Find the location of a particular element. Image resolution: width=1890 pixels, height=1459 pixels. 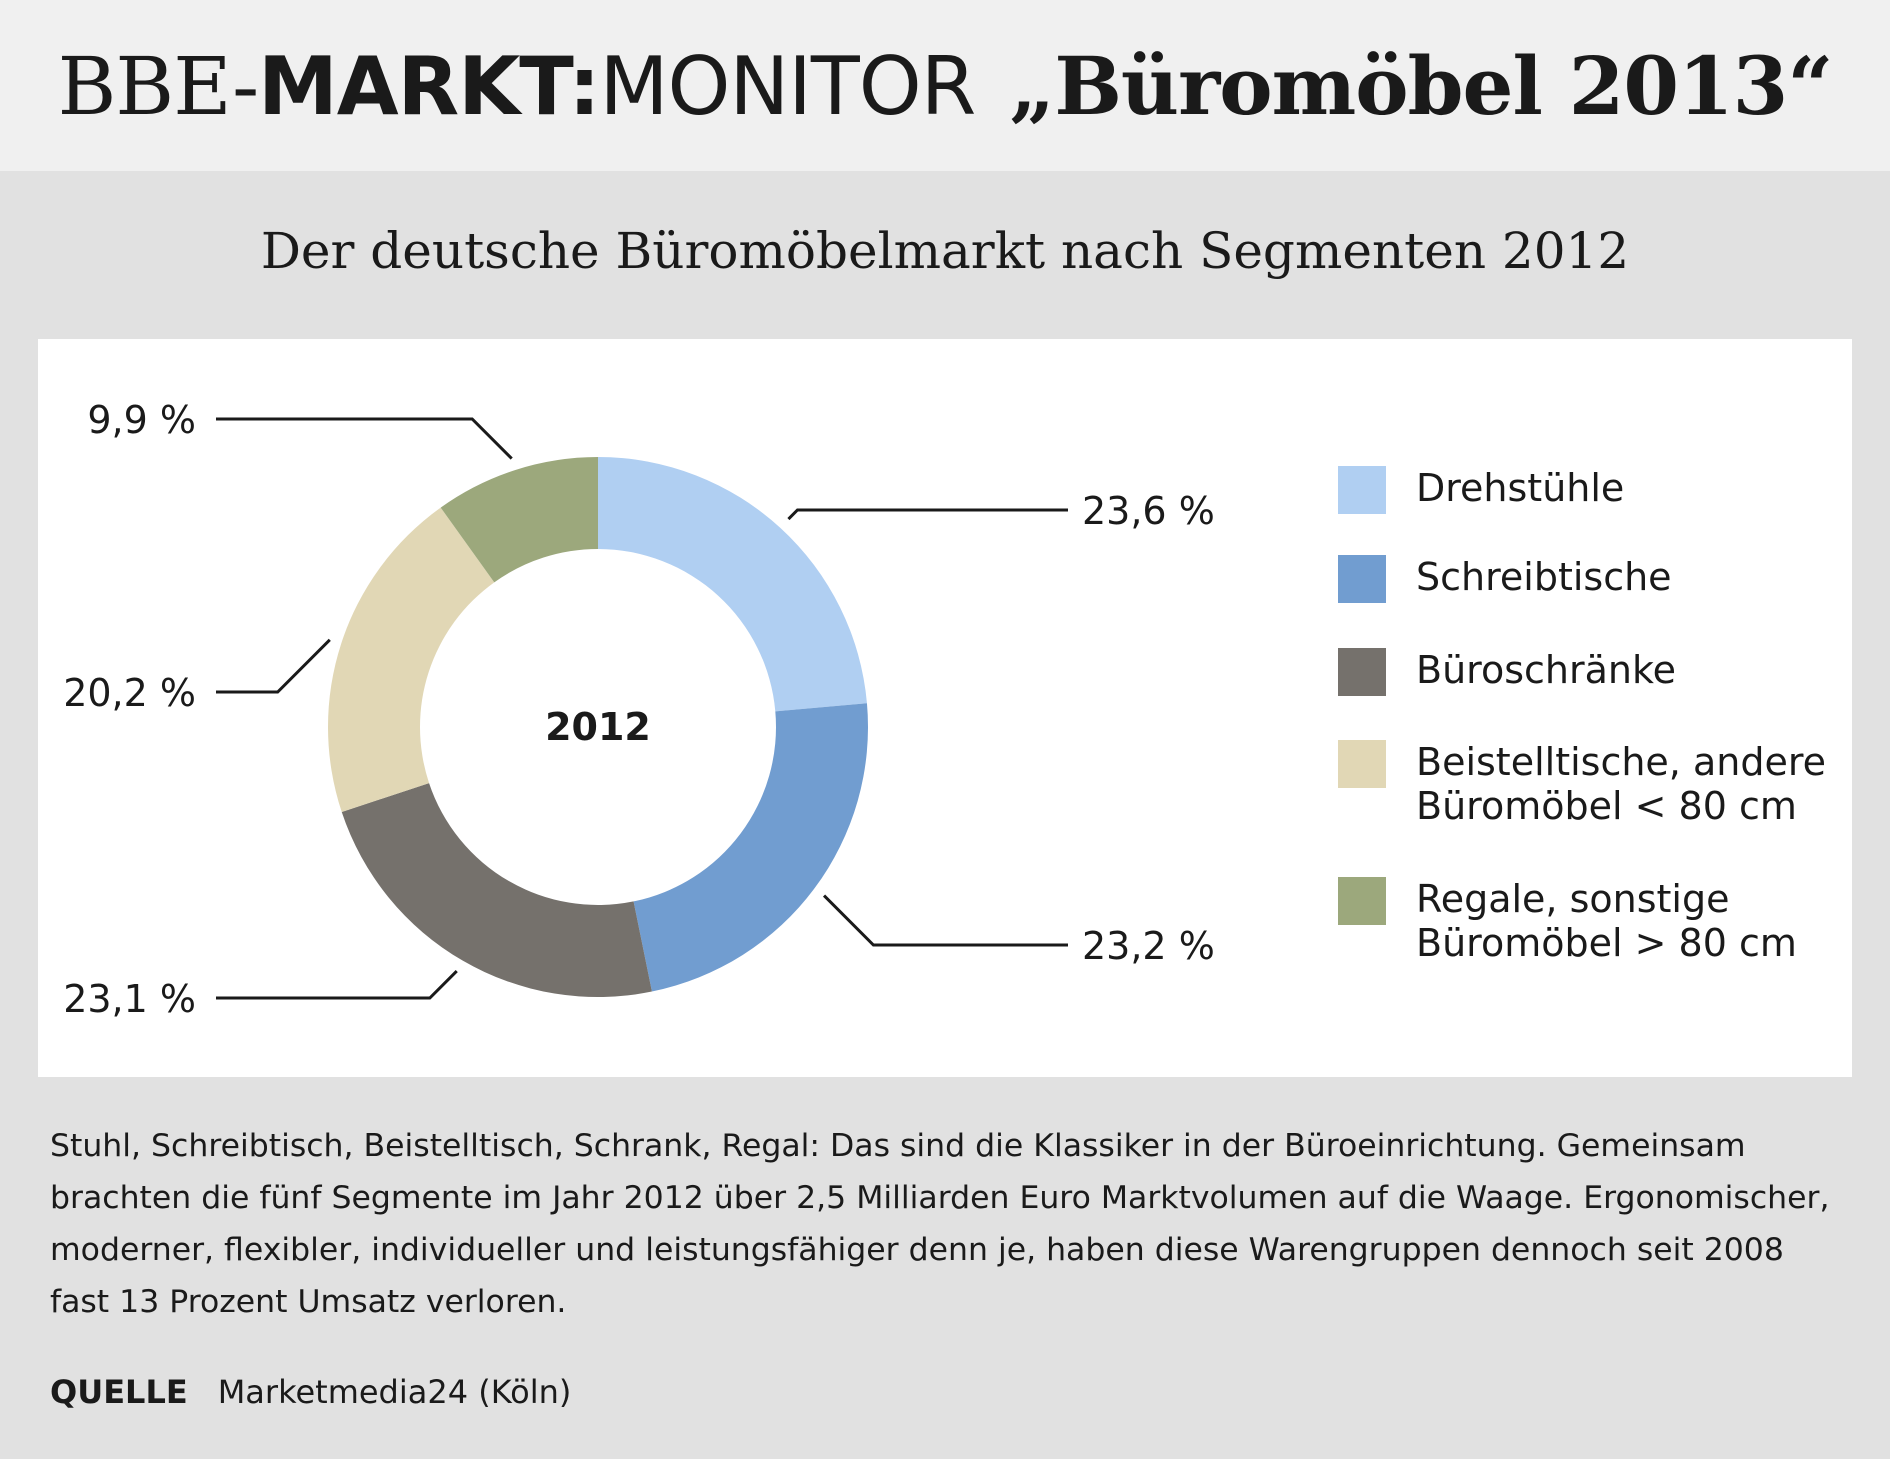

donut-center-label: 2012 is located at coordinates (598, 727).